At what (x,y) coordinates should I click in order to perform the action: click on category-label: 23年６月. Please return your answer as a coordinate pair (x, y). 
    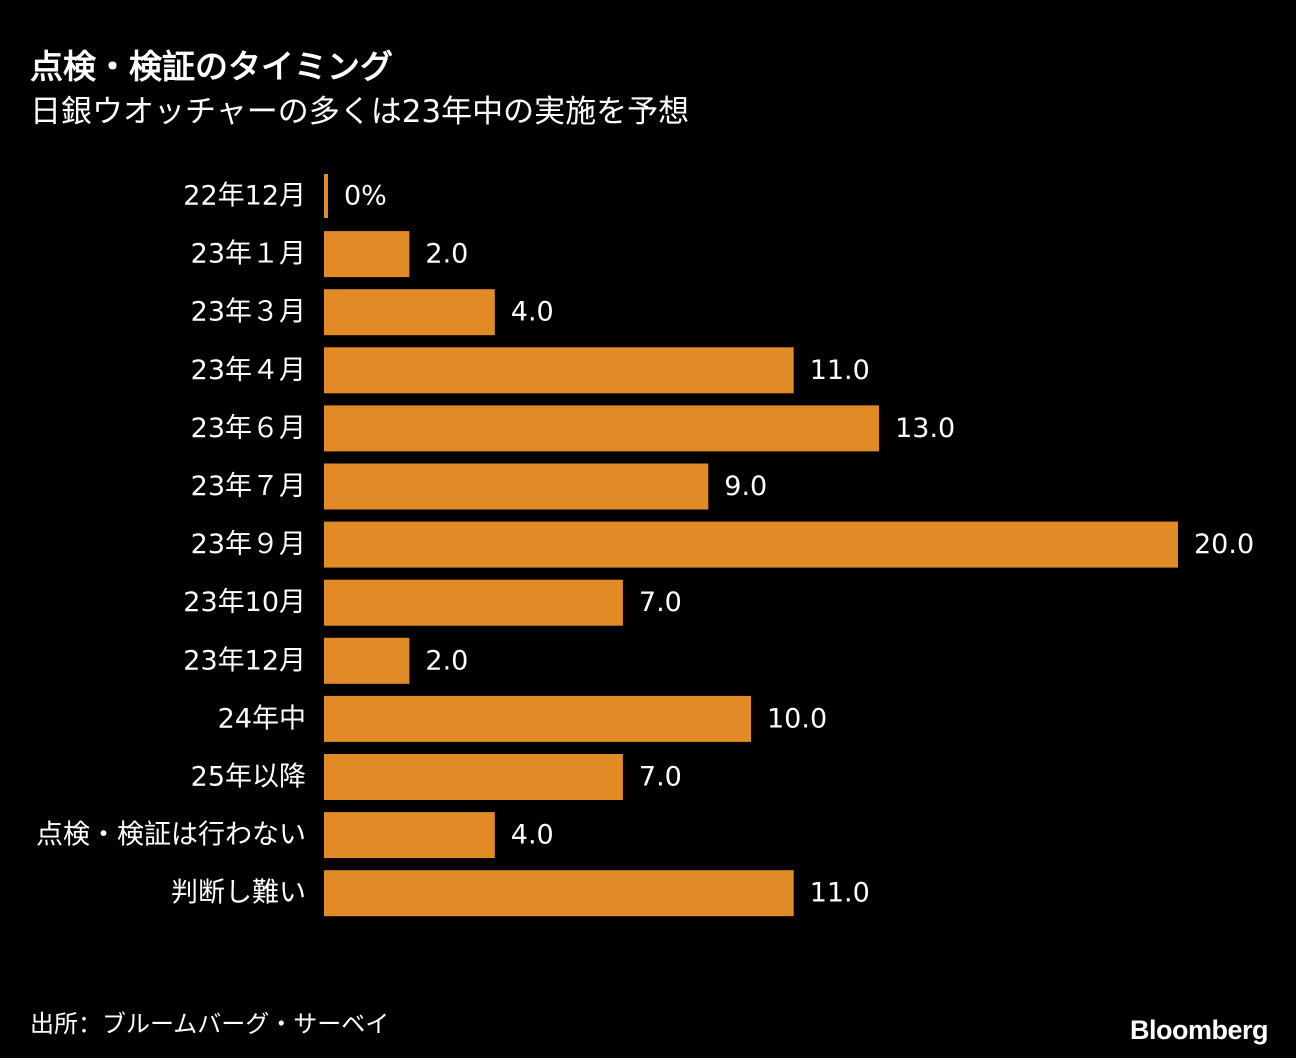
    Looking at the image, I should click on (248, 428).